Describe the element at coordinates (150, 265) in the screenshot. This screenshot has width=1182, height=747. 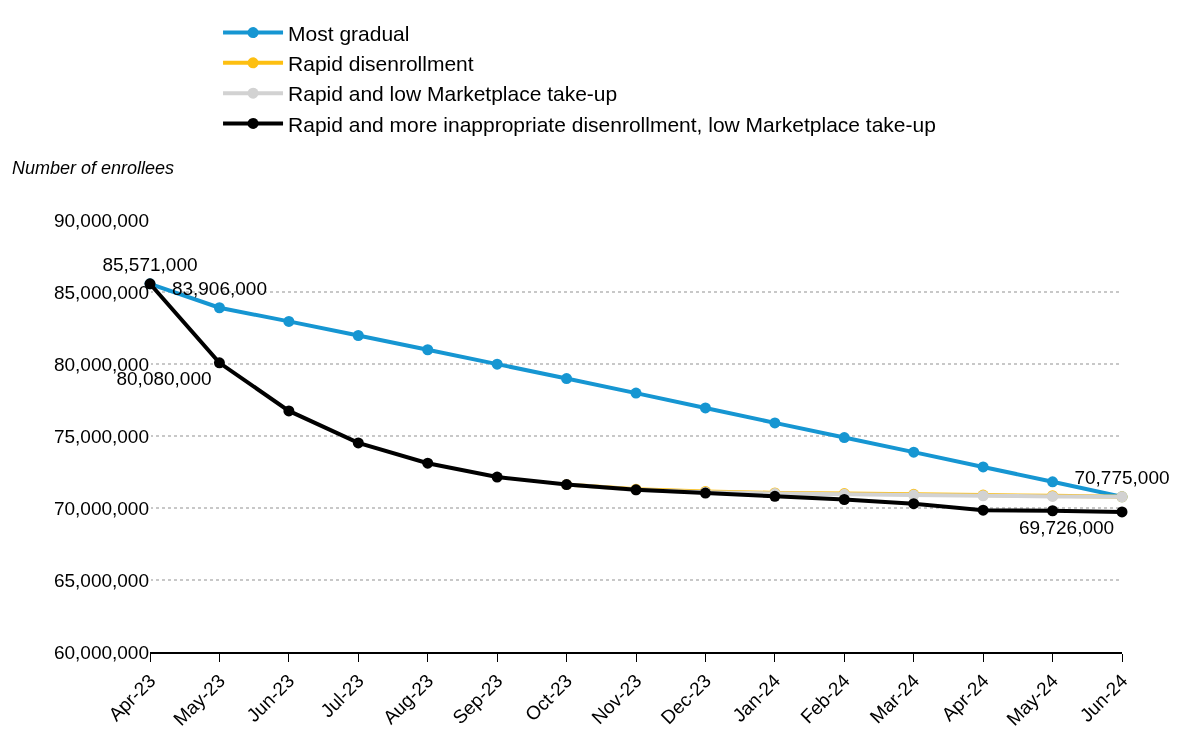
I see `data-label: 85,571,000` at that location.